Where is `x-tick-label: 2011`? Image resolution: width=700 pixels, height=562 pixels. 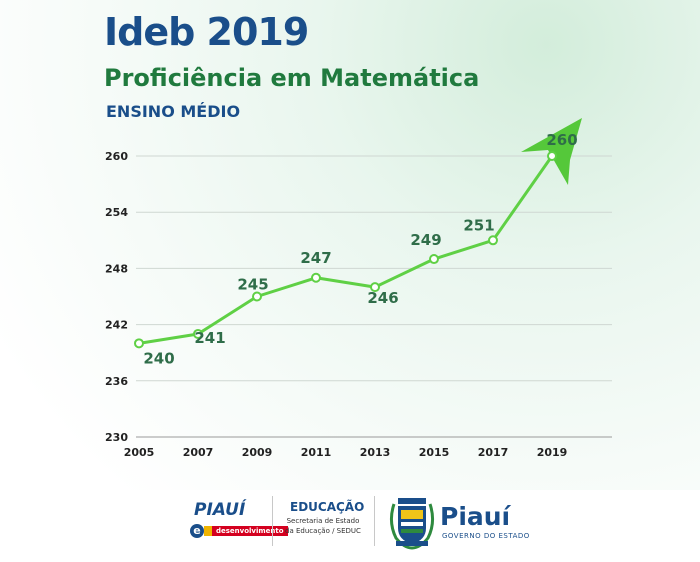 x-tick-label: 2011 is located at coordinates (316, 452).